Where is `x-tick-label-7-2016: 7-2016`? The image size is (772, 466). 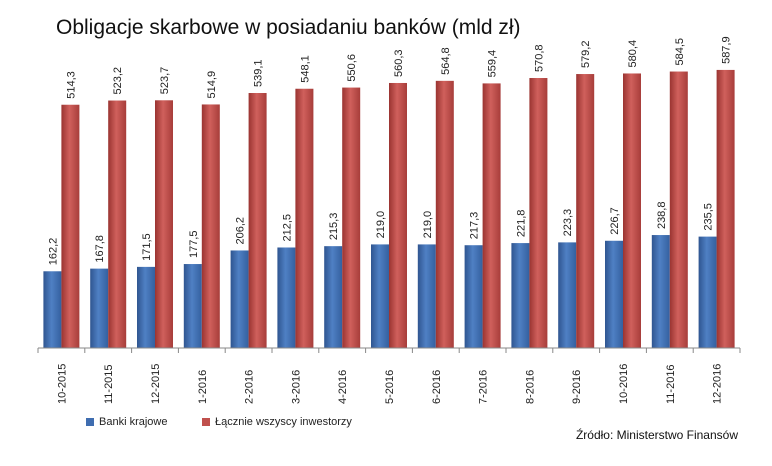
x-tick-label-7-2016: 7-2016 is located at coordinates (484, 387).